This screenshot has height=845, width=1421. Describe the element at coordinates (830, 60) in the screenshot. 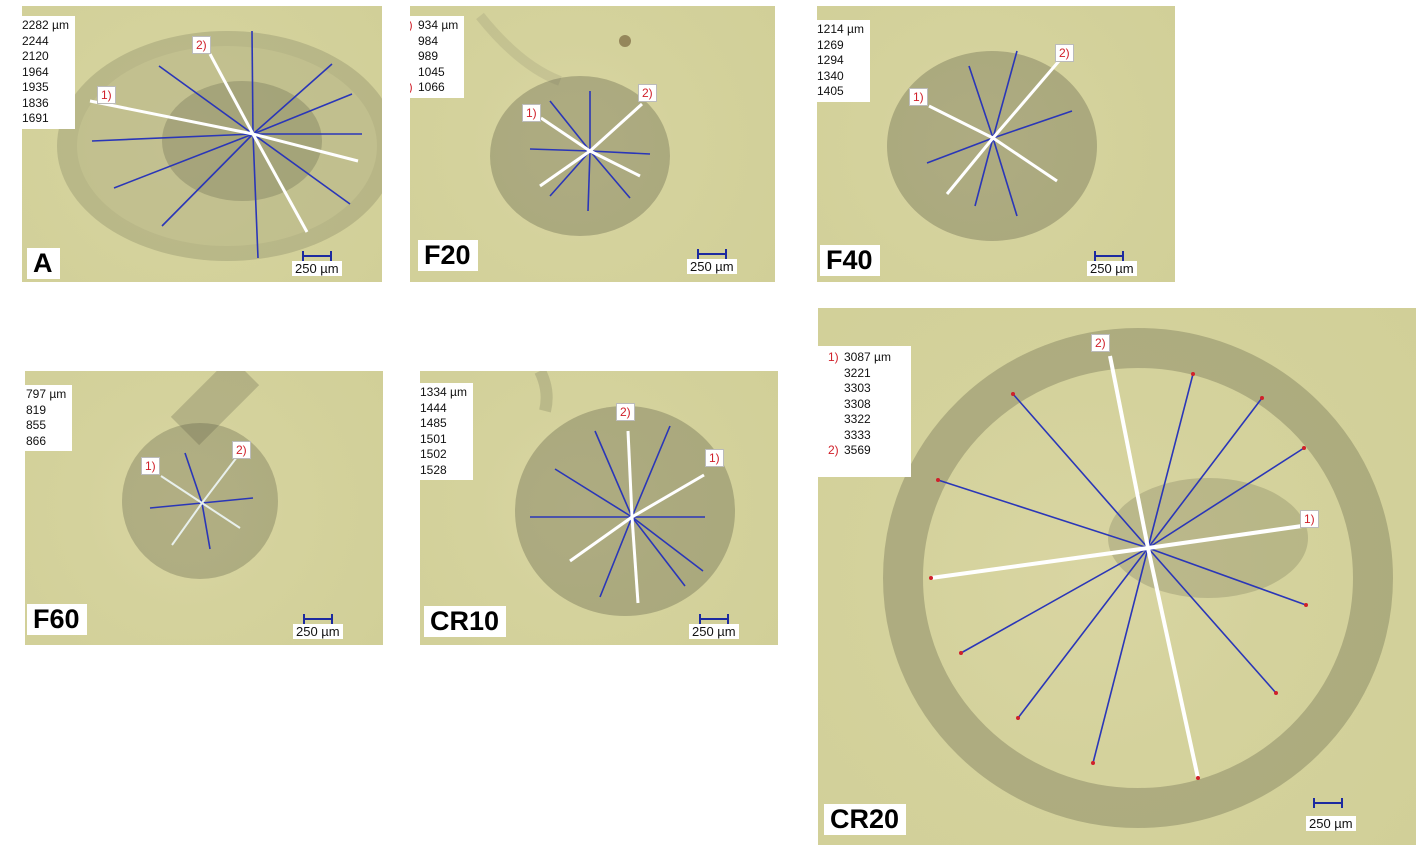

I see `measurement-value: 1294` at that location.